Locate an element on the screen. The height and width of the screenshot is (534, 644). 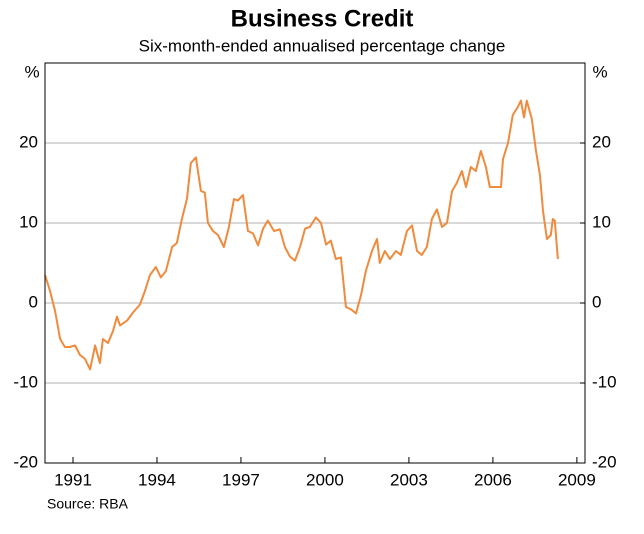
x-tick-label: 2003 is located at coordinates (409, 479).